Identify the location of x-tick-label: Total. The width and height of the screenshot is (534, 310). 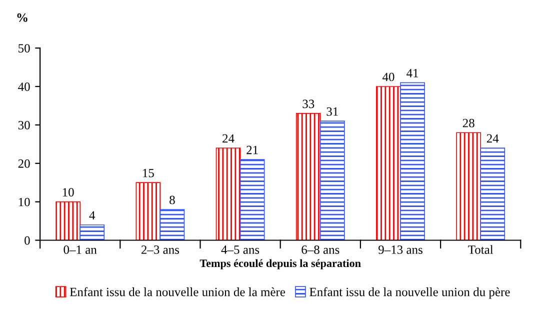
(481, 249).